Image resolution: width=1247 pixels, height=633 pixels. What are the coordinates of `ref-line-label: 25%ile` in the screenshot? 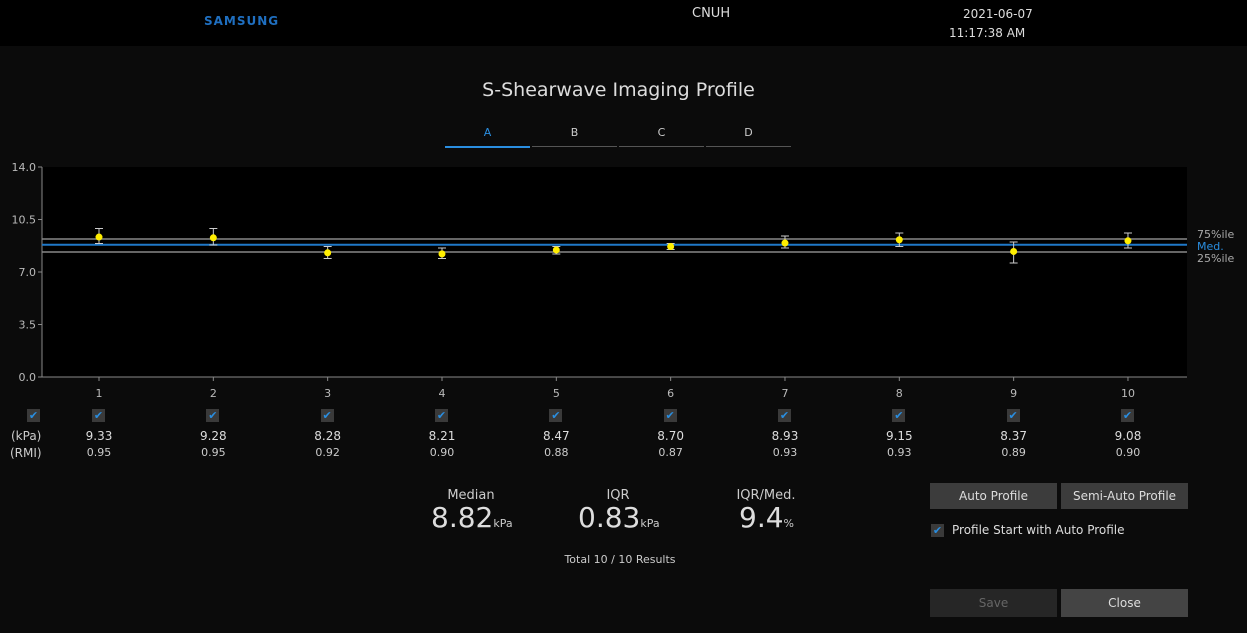 It's located at (1216, 258).